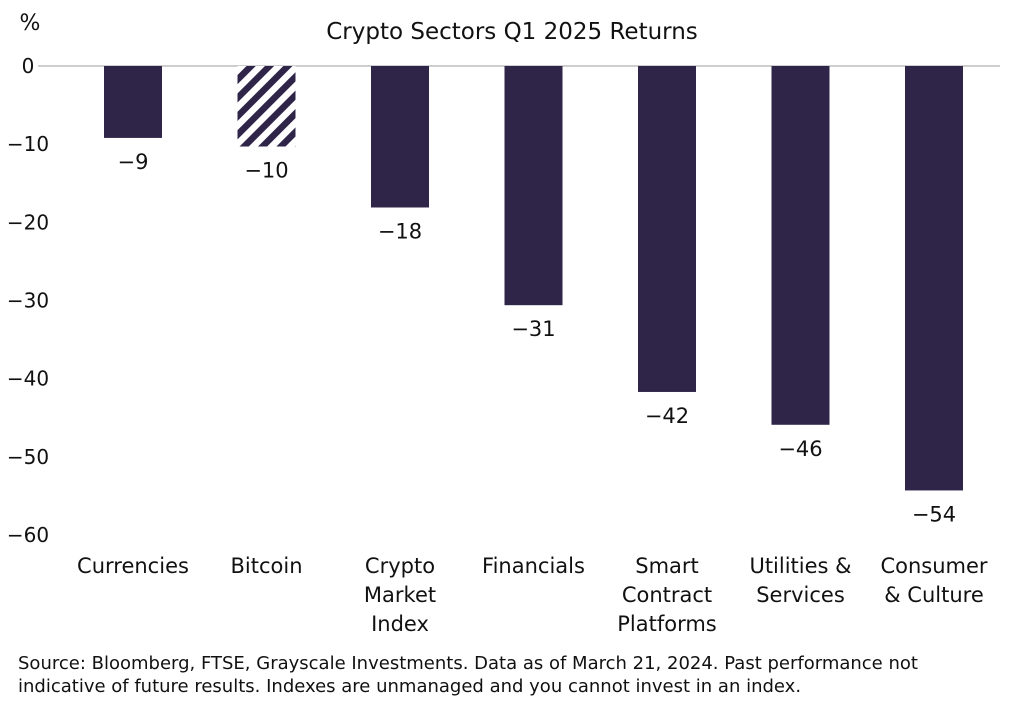  I want to click on data-label: −10, so click(266, 171).